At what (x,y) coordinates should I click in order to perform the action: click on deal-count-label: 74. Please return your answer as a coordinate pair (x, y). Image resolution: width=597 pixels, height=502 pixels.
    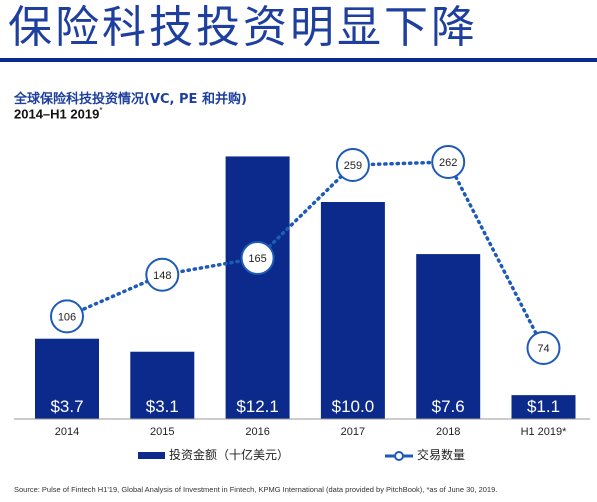
    Looking at the image, I should click on (543, 349).